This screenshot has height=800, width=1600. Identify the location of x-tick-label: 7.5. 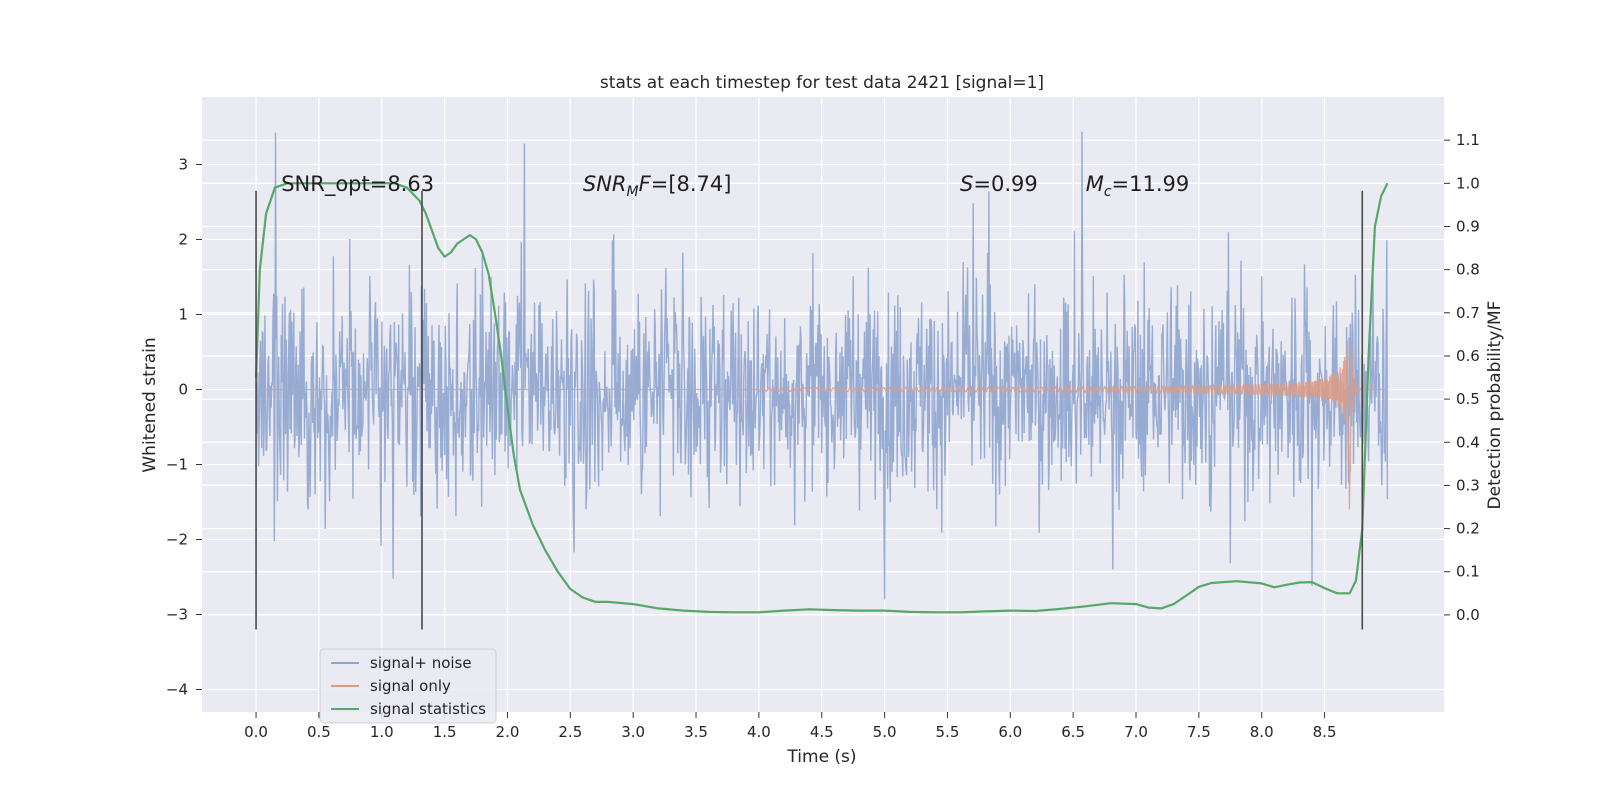
(1199, 732).